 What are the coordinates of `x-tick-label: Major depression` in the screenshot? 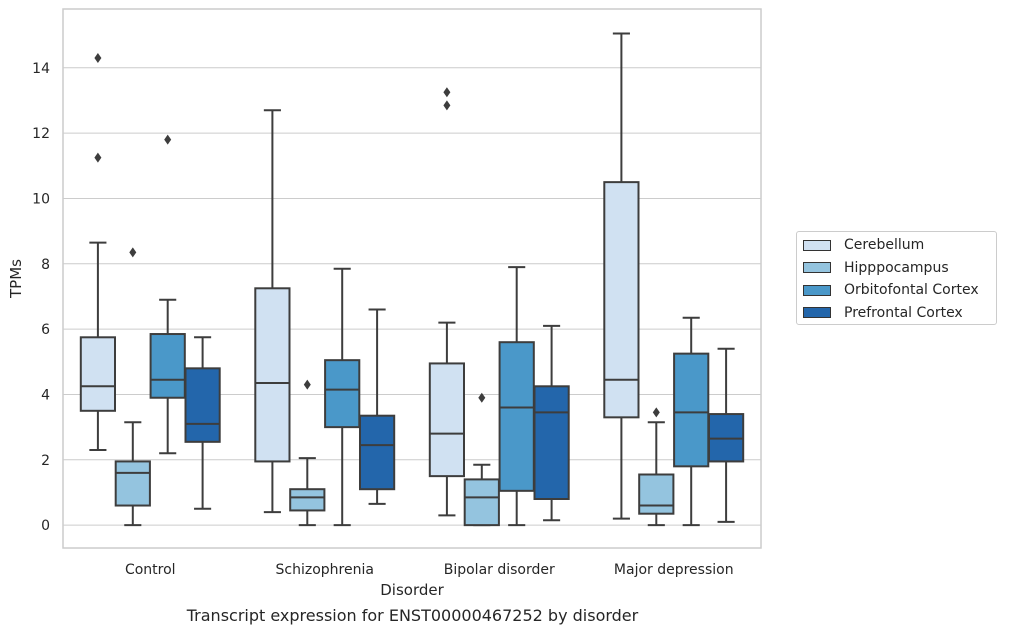 It's located at (674, 570).